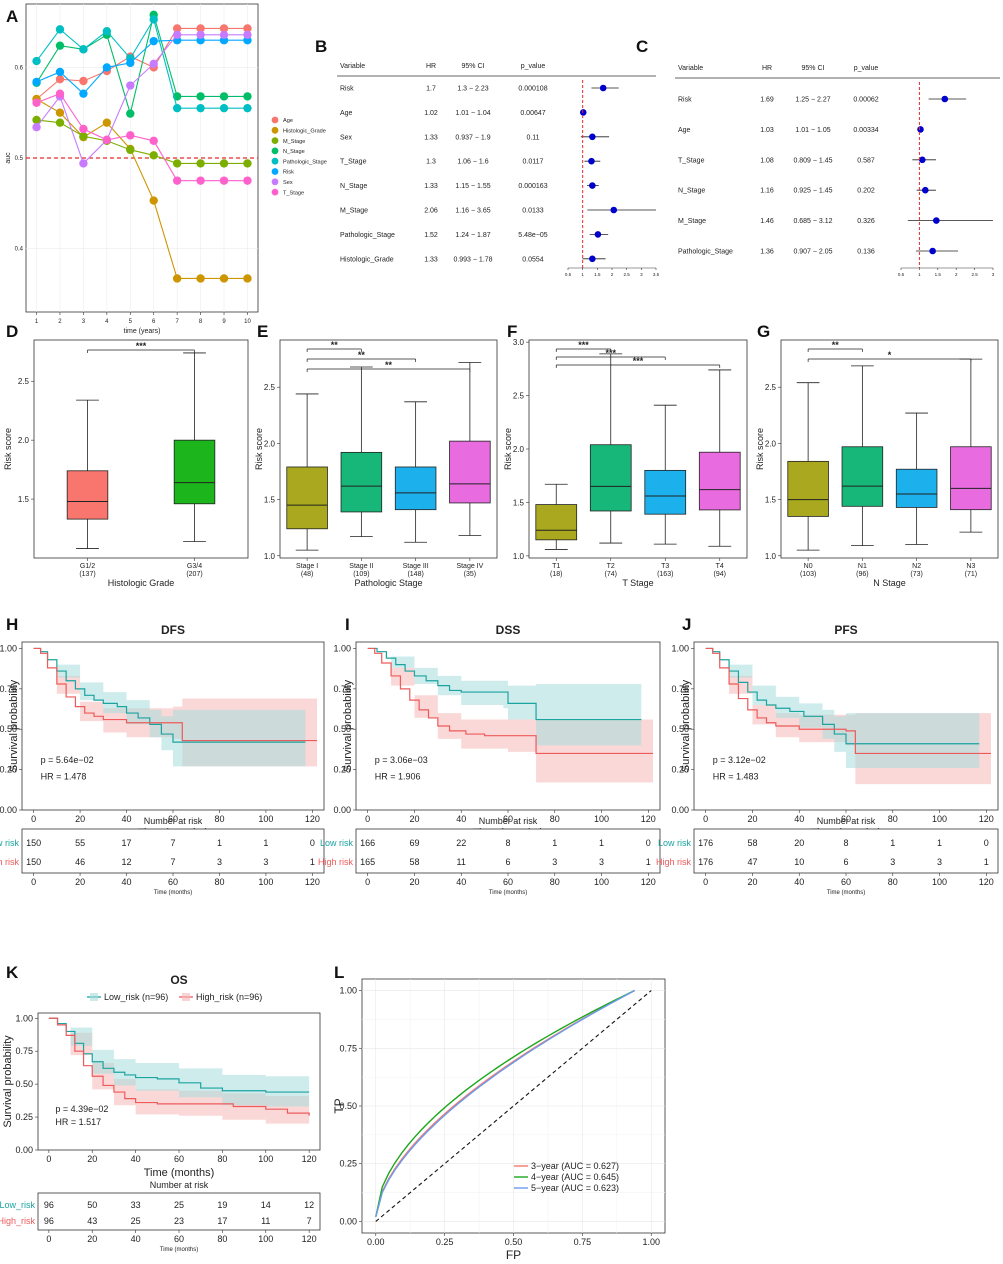 This screenshot has width=1003, height=1264. I want to click on forest-ci: 1.01 − 1.05, so click(812, 130).